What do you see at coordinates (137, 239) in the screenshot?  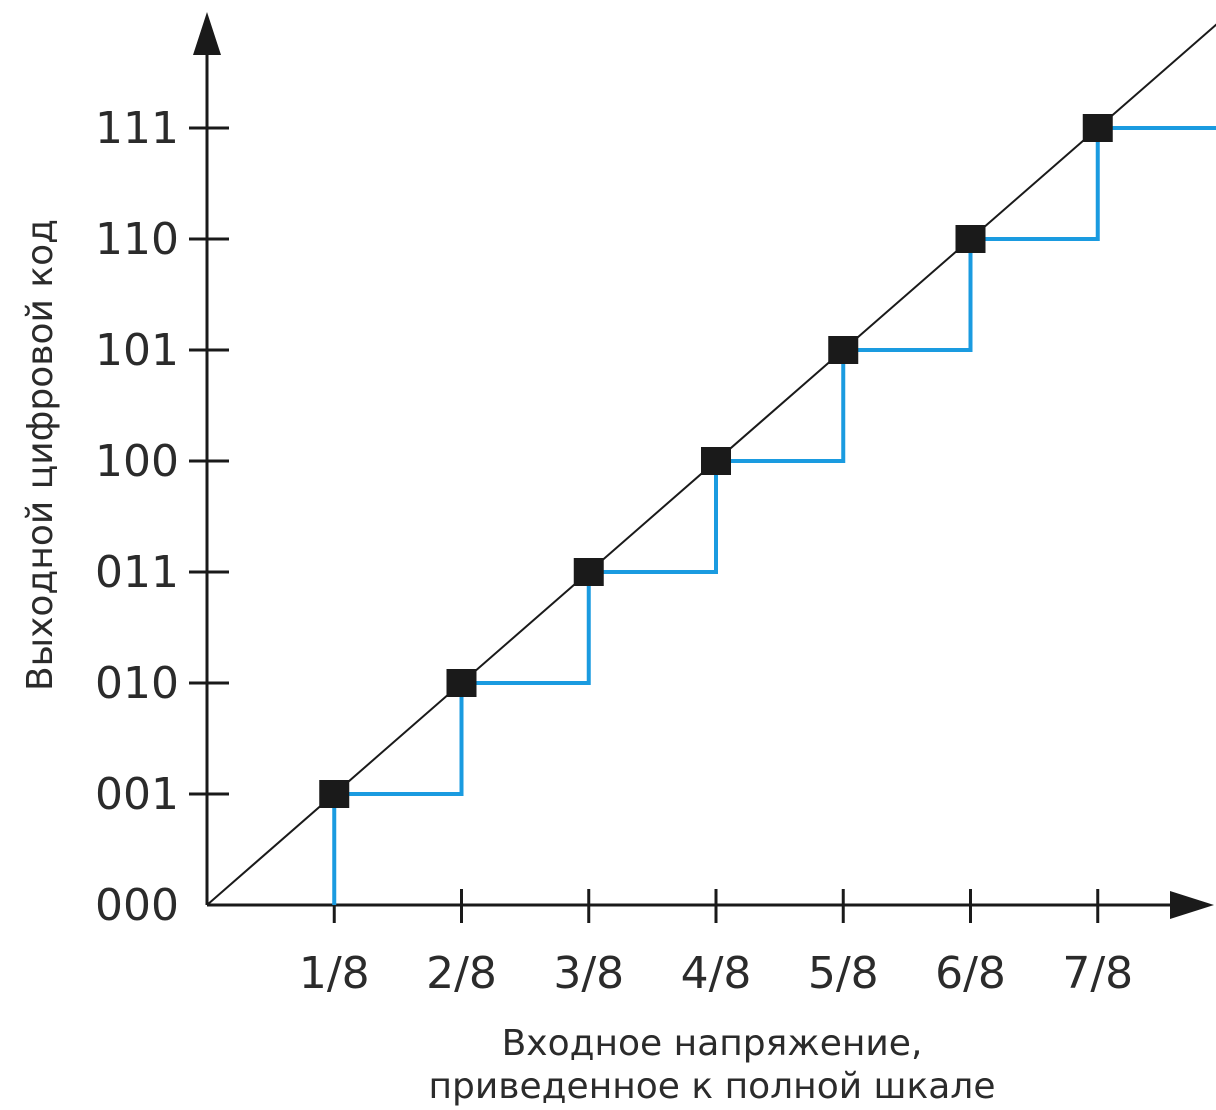 I see `y-tick-label: 110` at bounding box center [137, 239].